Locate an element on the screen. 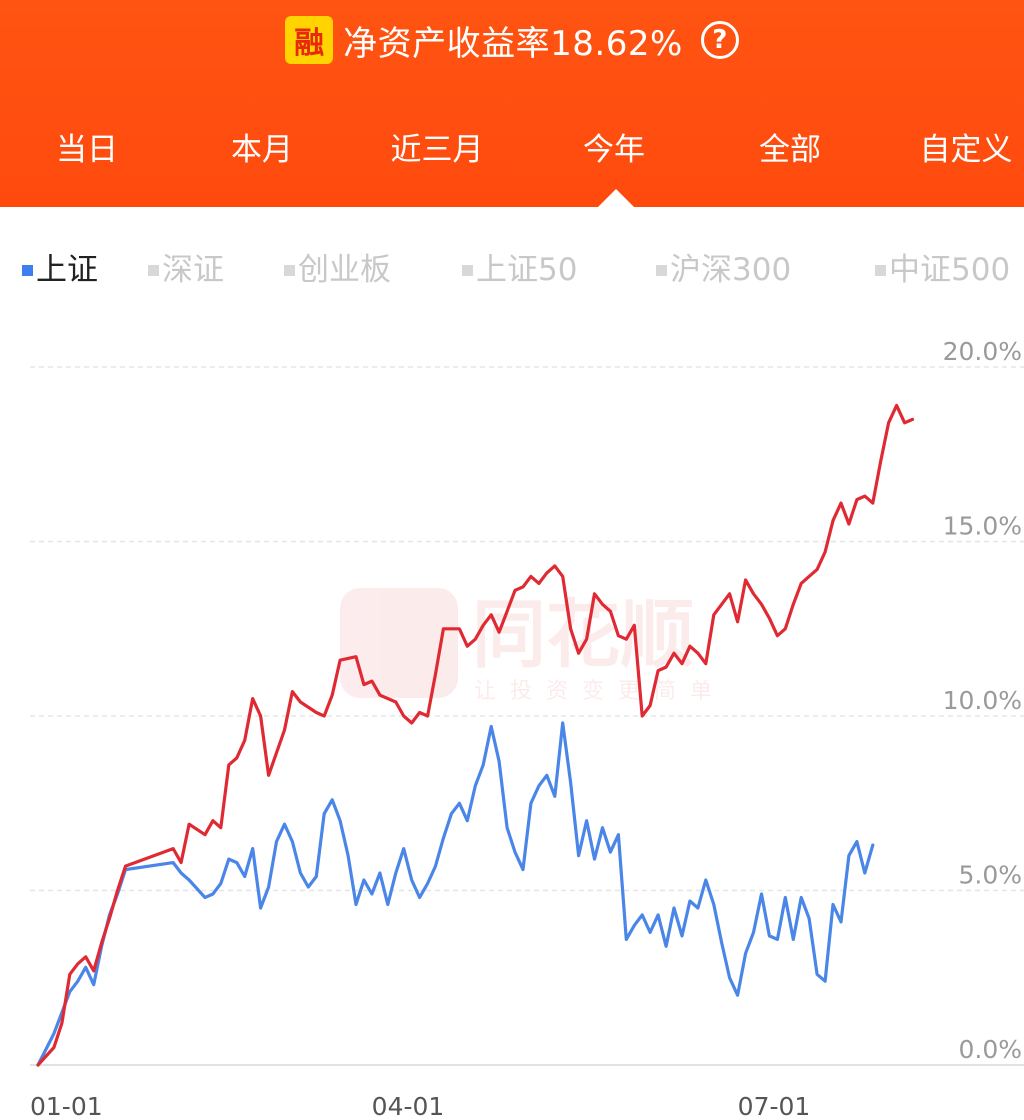 The image size is (1024, 1120). rong-badge: 融 is located at coordinates (309, 40).